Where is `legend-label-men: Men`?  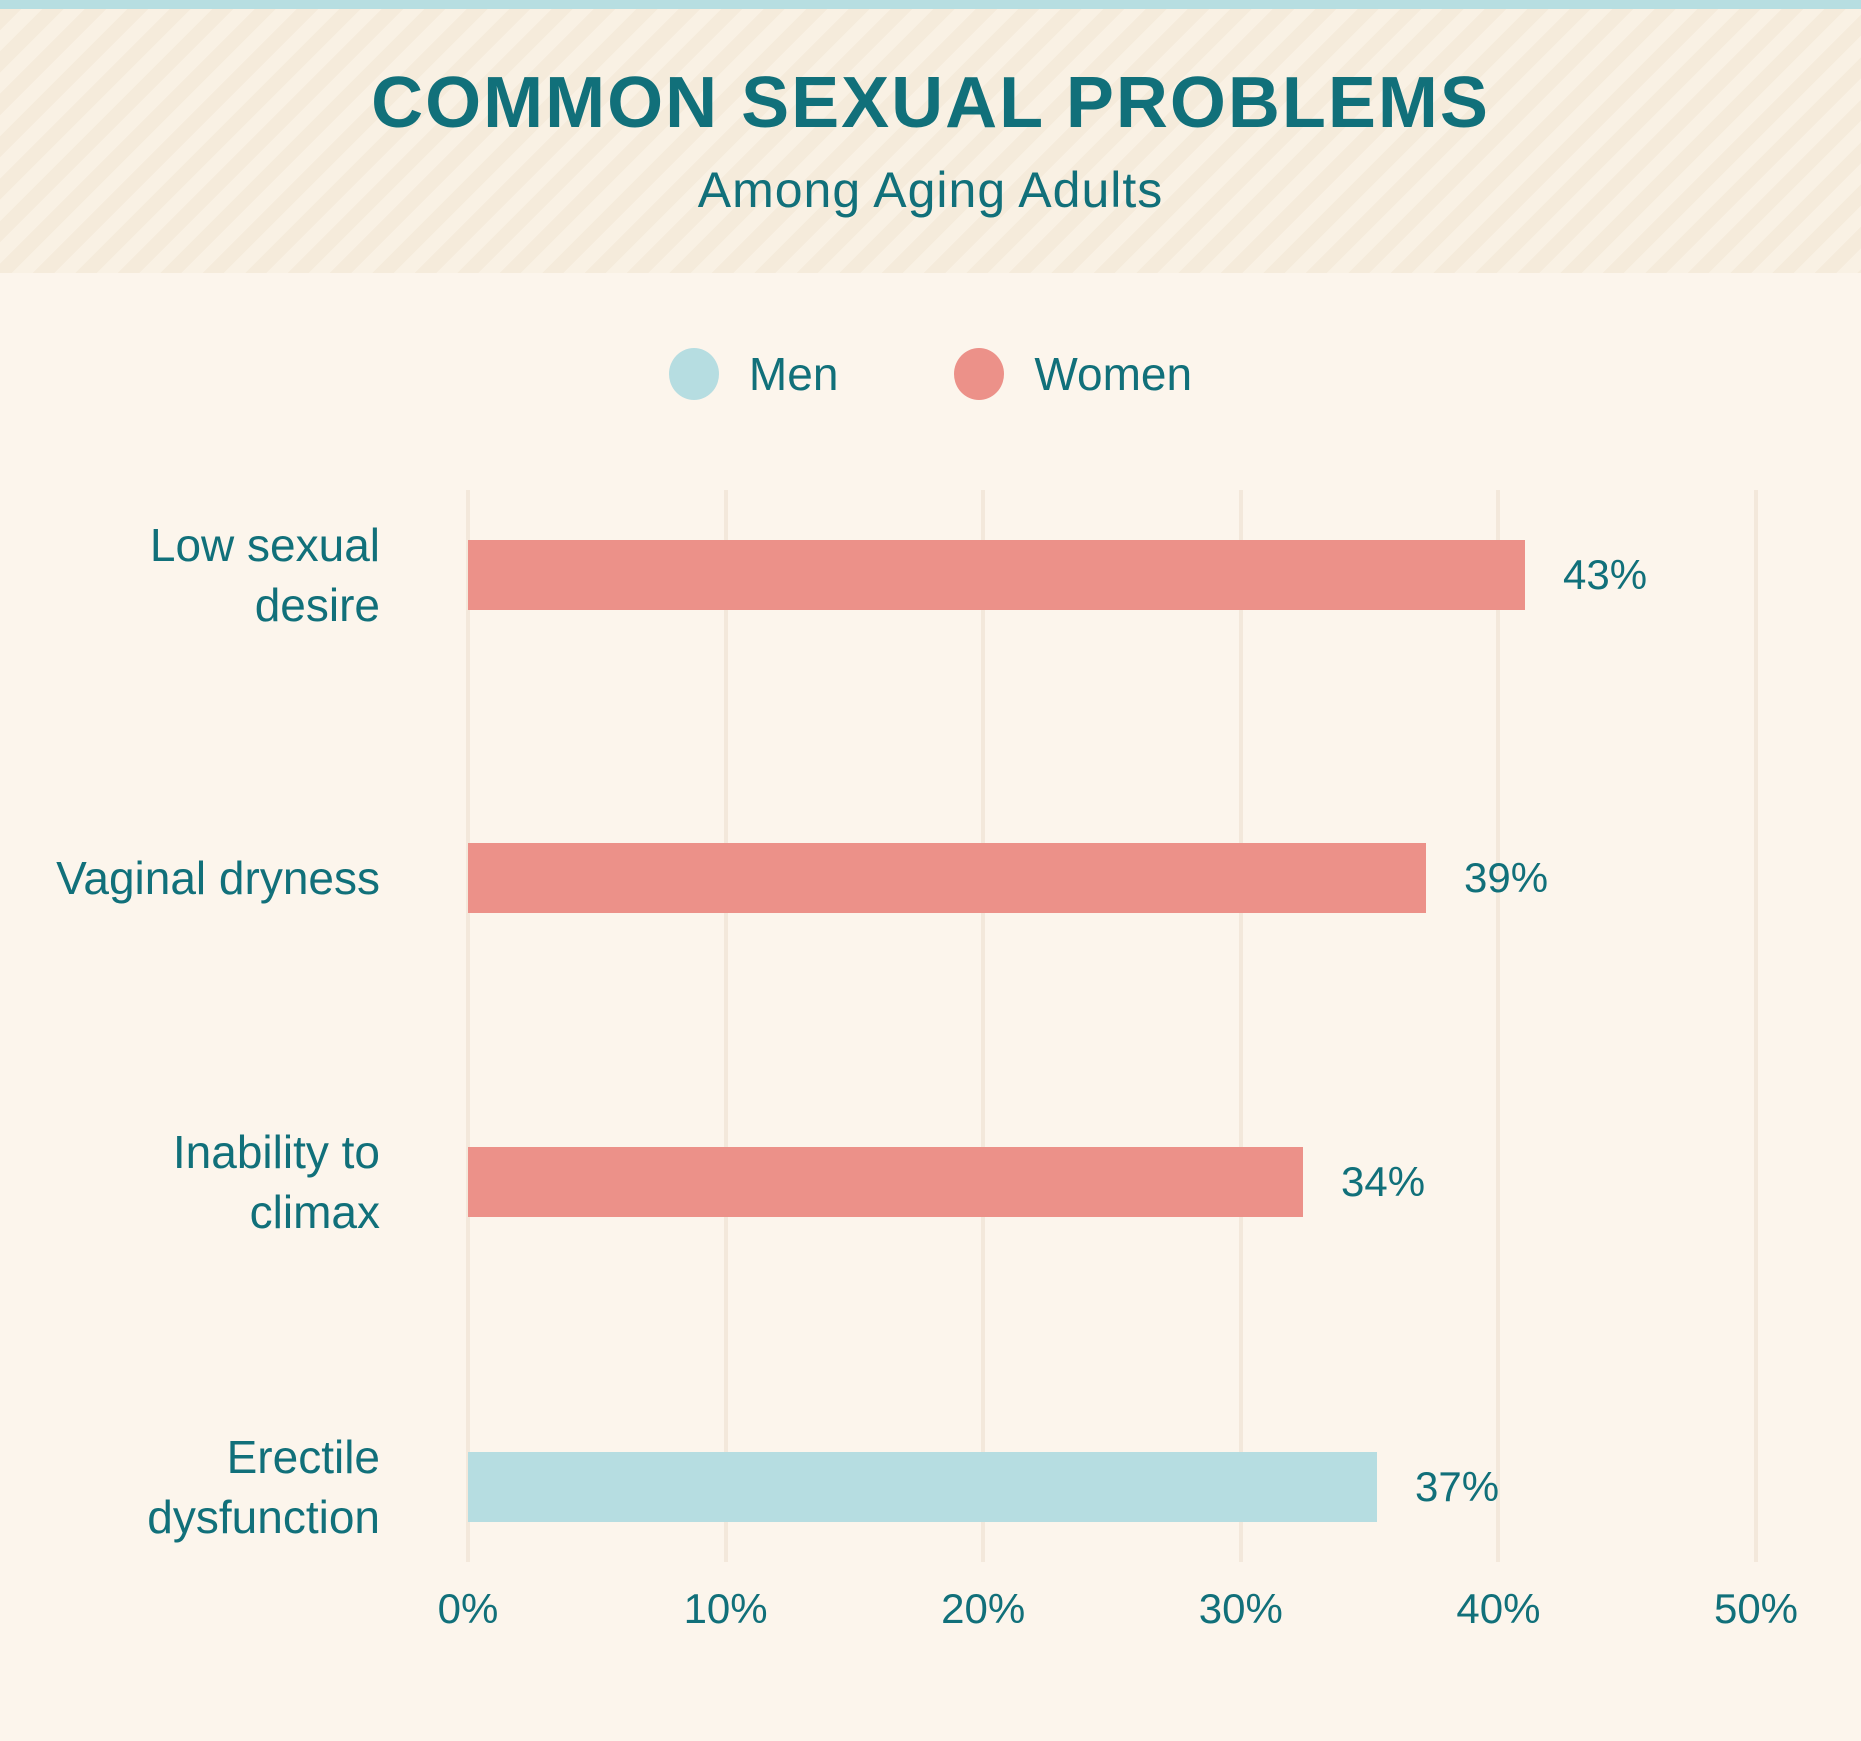
legend-label-men: Men is located at coordinates (793, 374).